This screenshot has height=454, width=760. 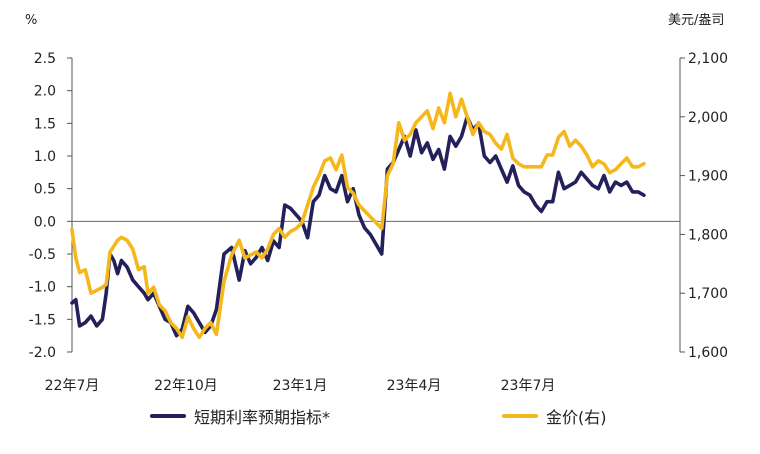 What do you see at coordinates (72, 386) in the screenshot?
I see `x-tick-label: 22年7月` at bounding box center [72, 386].